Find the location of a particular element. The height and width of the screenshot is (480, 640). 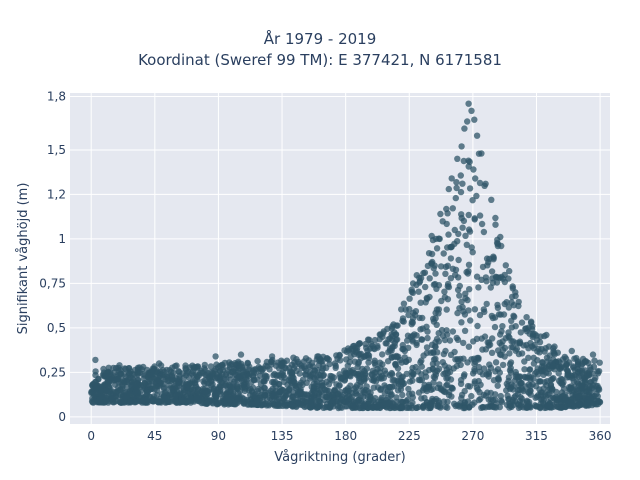

y-tick-label: 0 is located at coordinates (62, 417).